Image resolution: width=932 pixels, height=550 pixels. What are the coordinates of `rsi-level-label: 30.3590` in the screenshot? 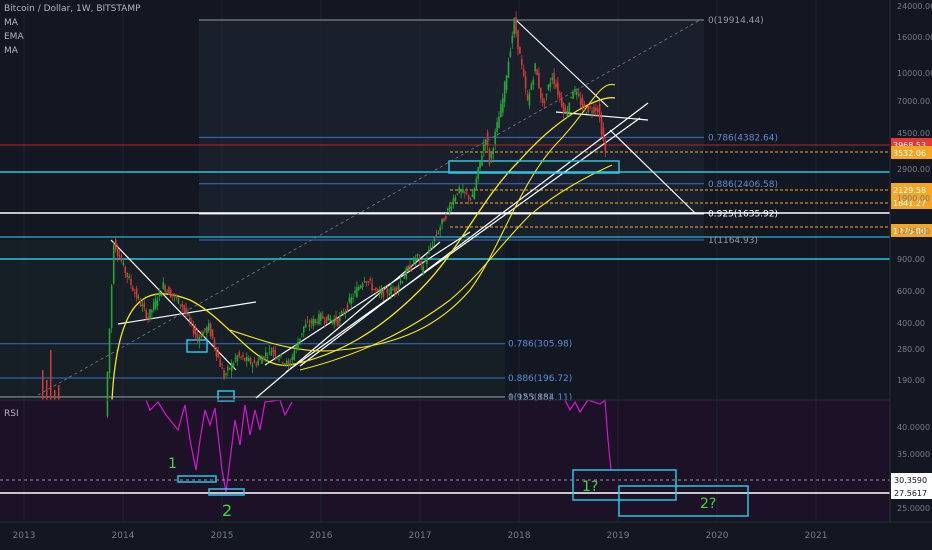 It's located at (910, 480).